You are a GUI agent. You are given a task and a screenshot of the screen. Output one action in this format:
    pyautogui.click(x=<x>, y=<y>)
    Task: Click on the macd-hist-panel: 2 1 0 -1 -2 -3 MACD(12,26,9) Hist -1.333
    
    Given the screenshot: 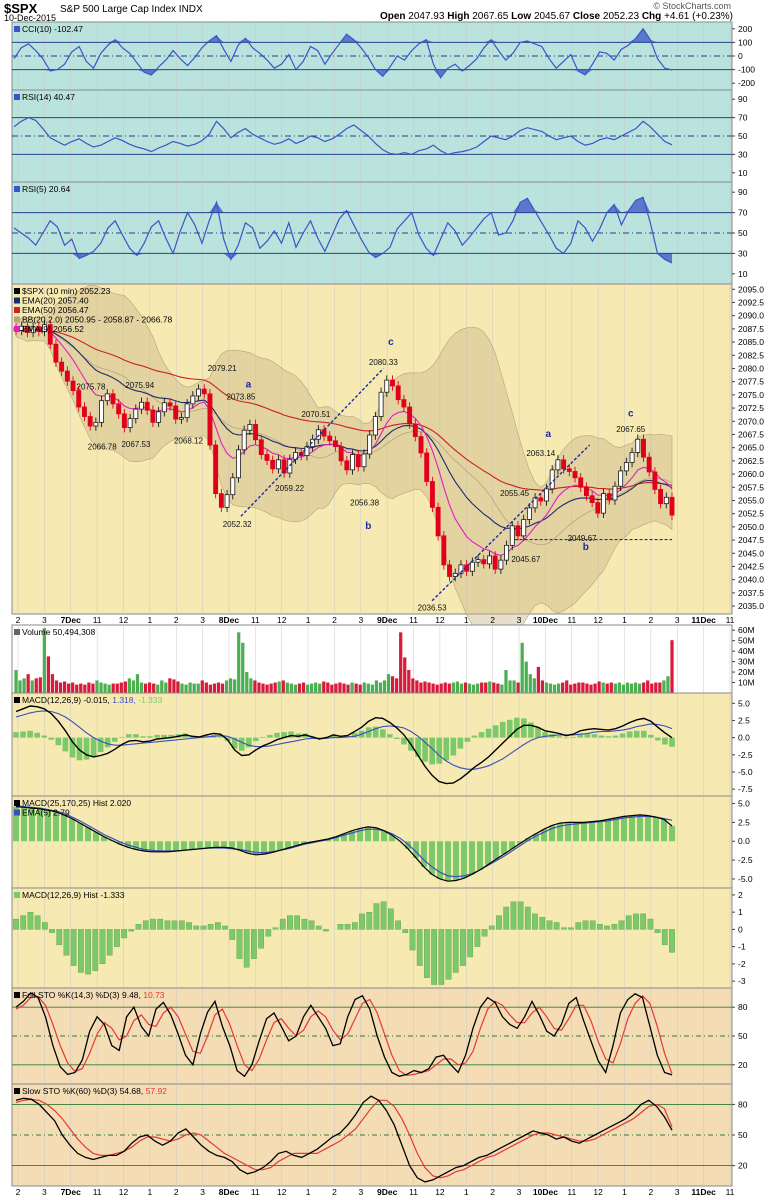 What is the action you would take?
    pyautogui.click(x=378, y=938)
    